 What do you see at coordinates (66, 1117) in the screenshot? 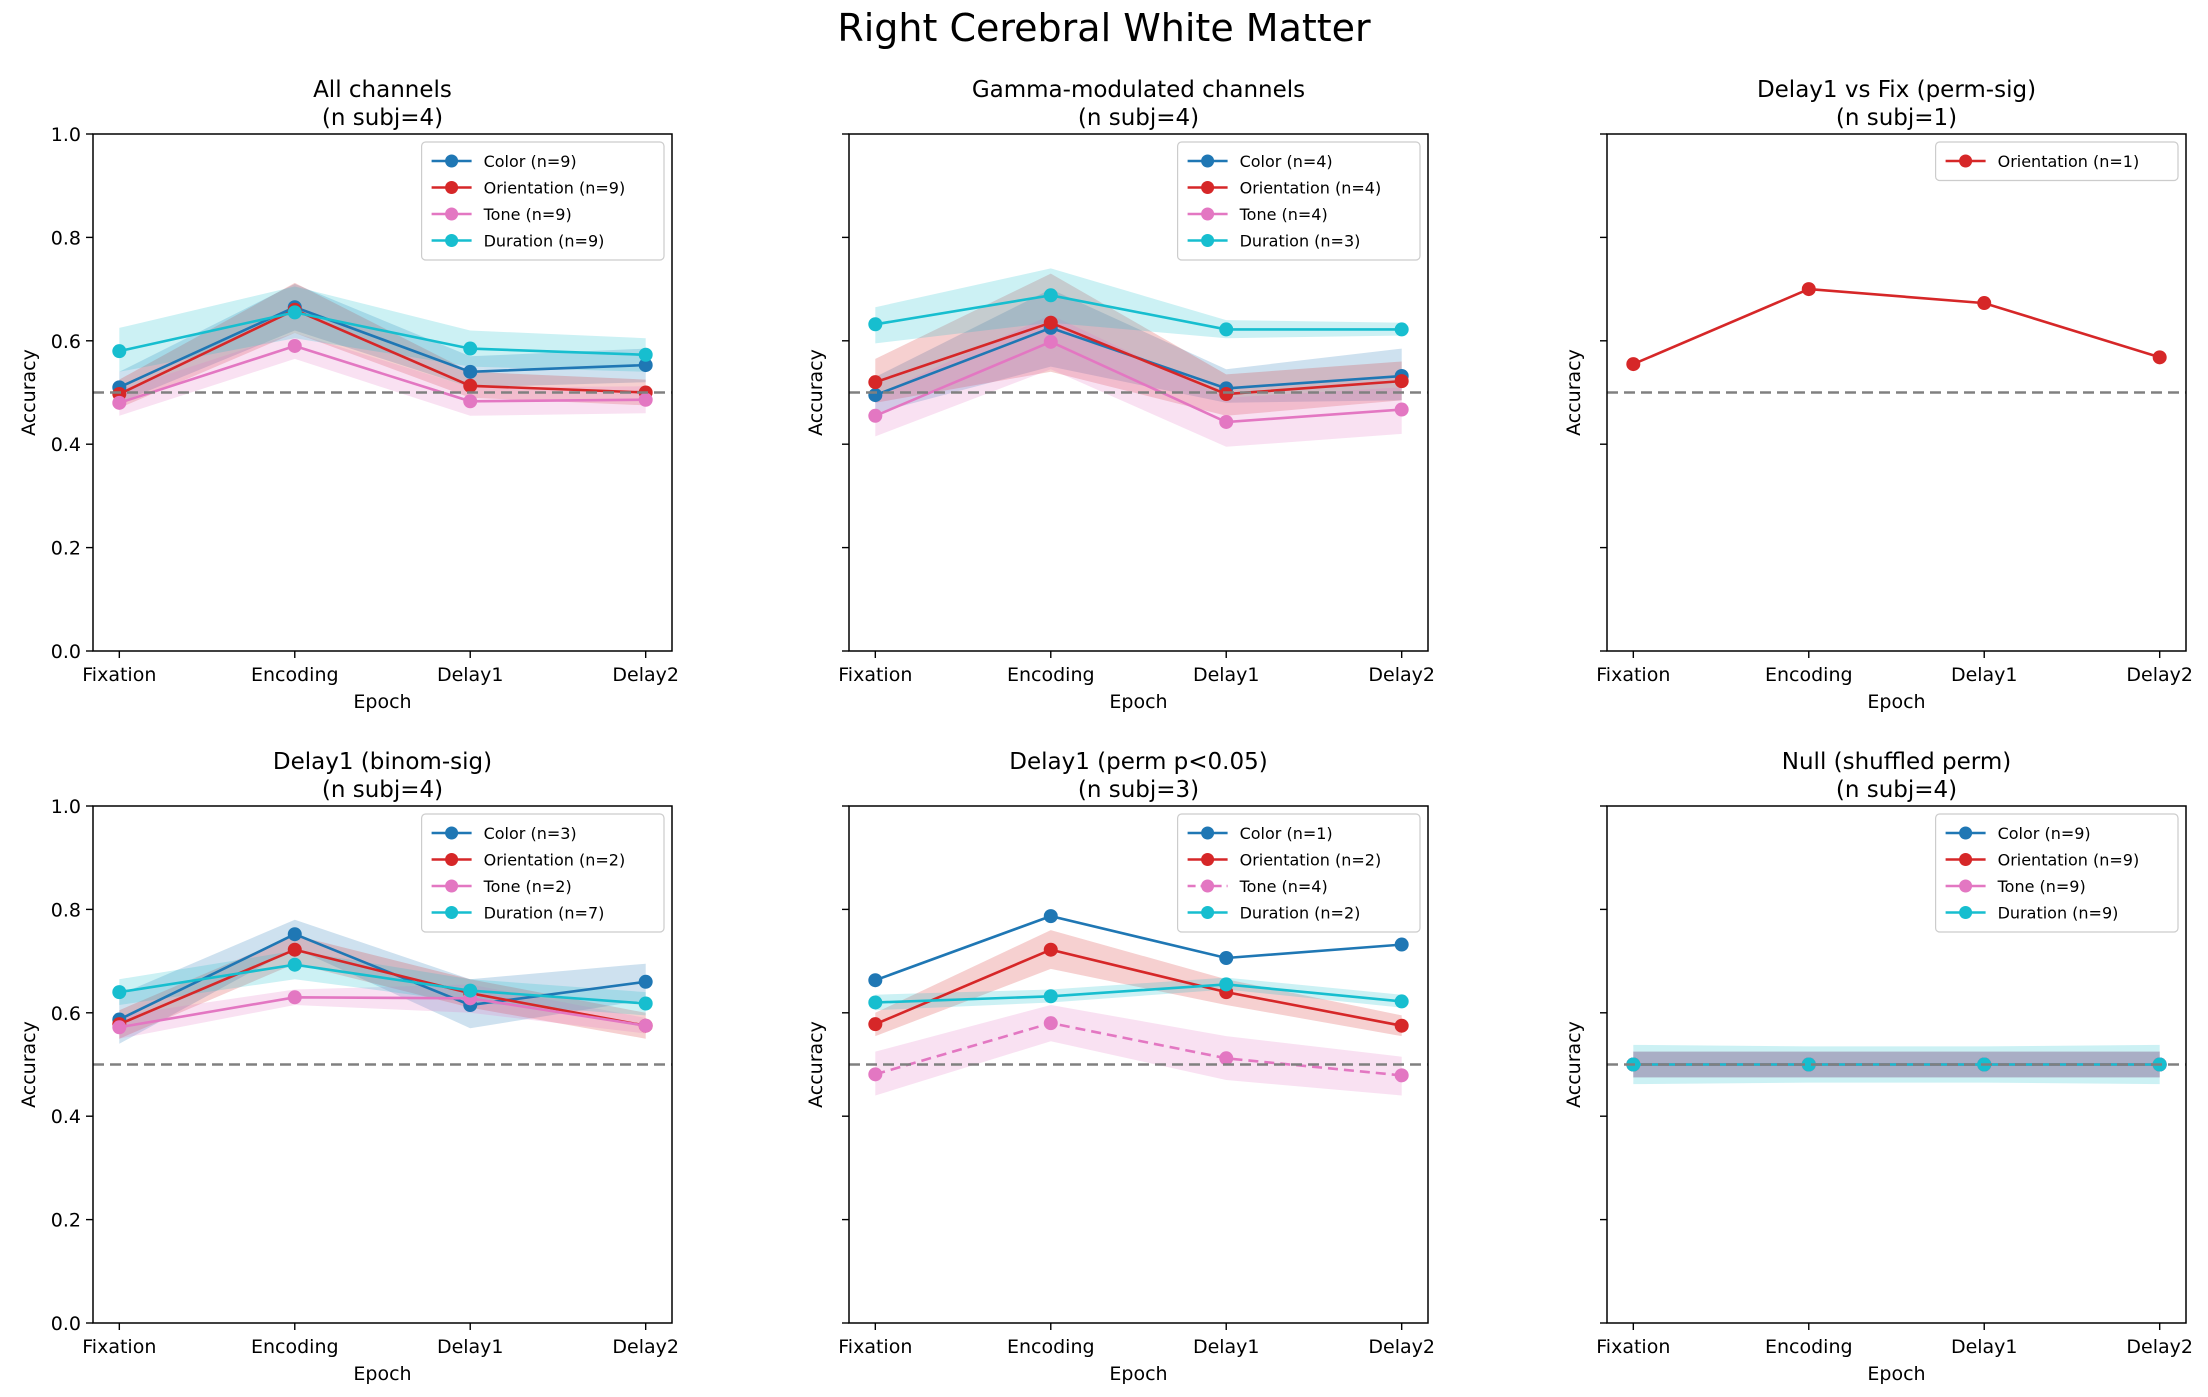
I see `y-tick-label: 0.4` at bounding box center [66, 1117].